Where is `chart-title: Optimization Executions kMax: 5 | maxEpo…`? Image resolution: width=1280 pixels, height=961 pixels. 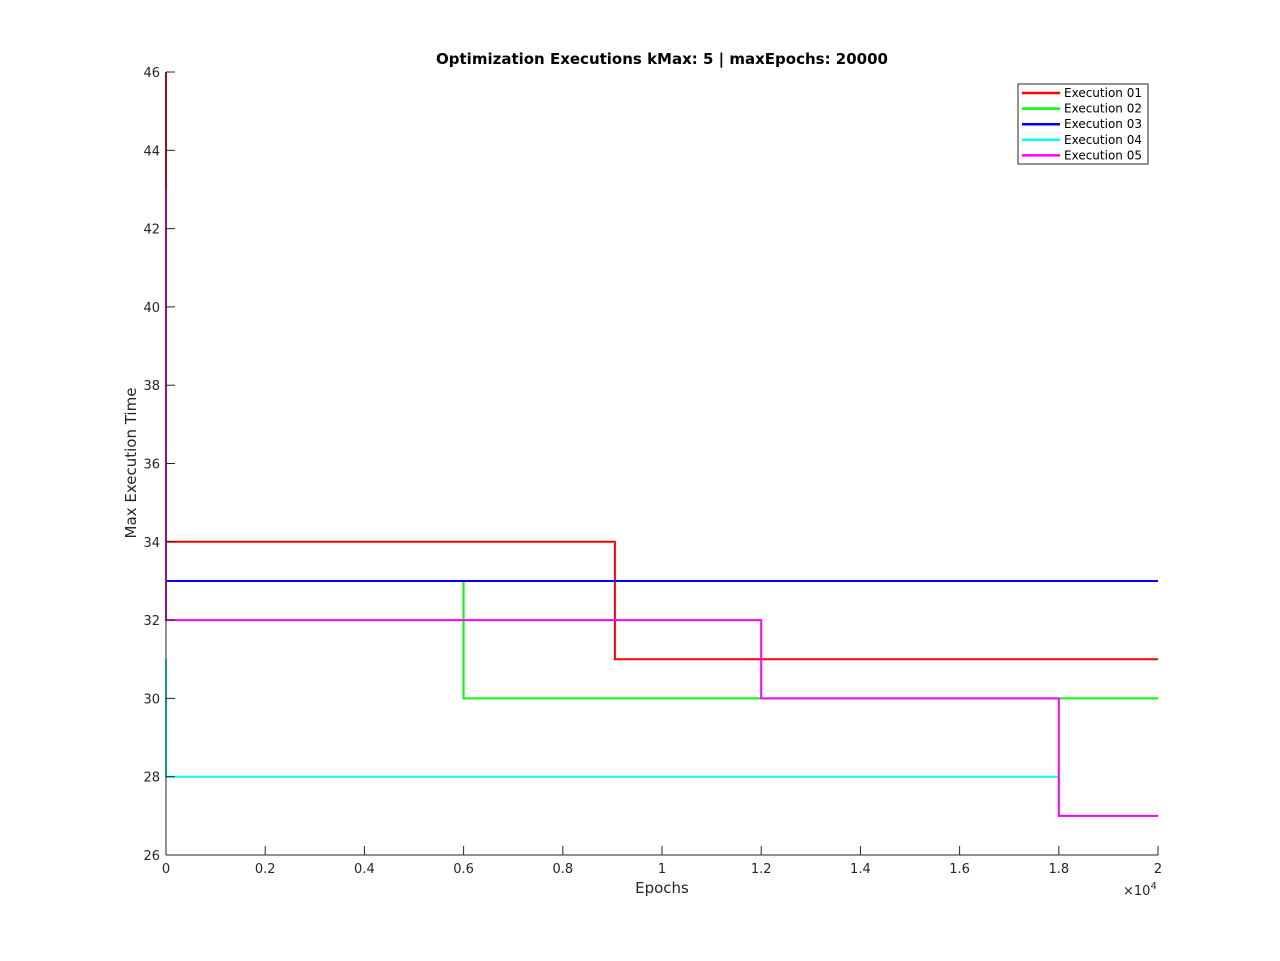
chart-title: Optimization Executions kMax: 5 | maxEpo… is located at coordinates (662, 59).